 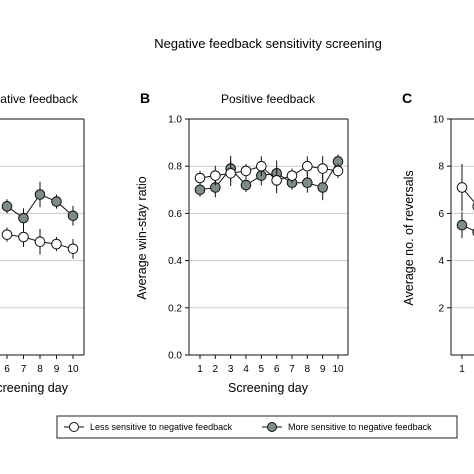 What do you see at coordinates (270, 365) in the screenshot?
I see `panel-b-x-ticks: 1 2 3 4 5 6 7 8 9 10` at bounding box center [270, 365].